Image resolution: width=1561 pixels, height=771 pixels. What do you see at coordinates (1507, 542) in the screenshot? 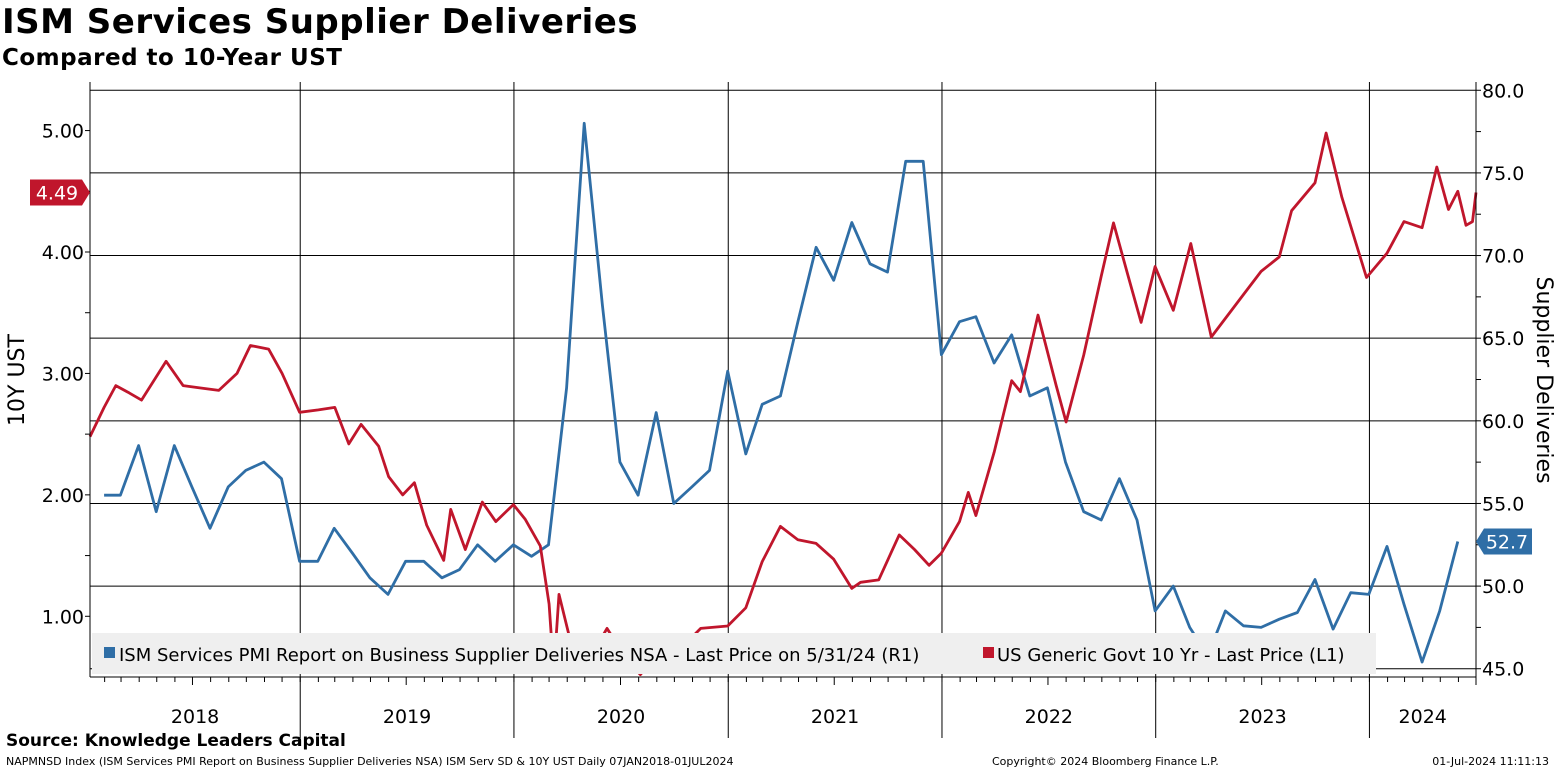
I see `badge-supplier-deliveries-value: 52.7` at bounding box center [1507, 542].